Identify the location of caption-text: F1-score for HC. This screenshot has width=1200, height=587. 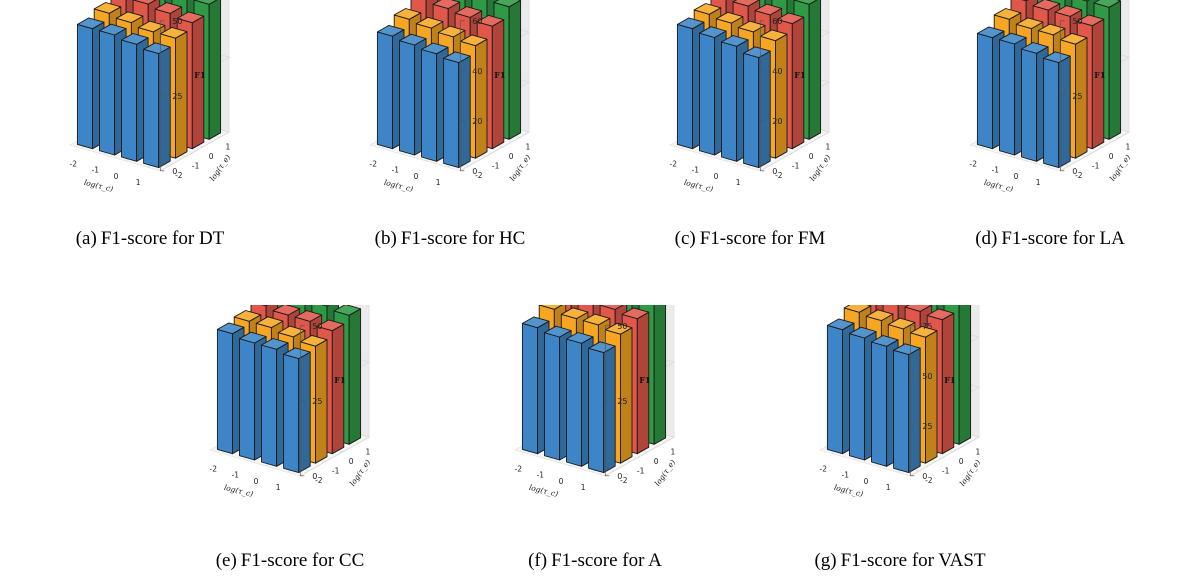
(463, 238).